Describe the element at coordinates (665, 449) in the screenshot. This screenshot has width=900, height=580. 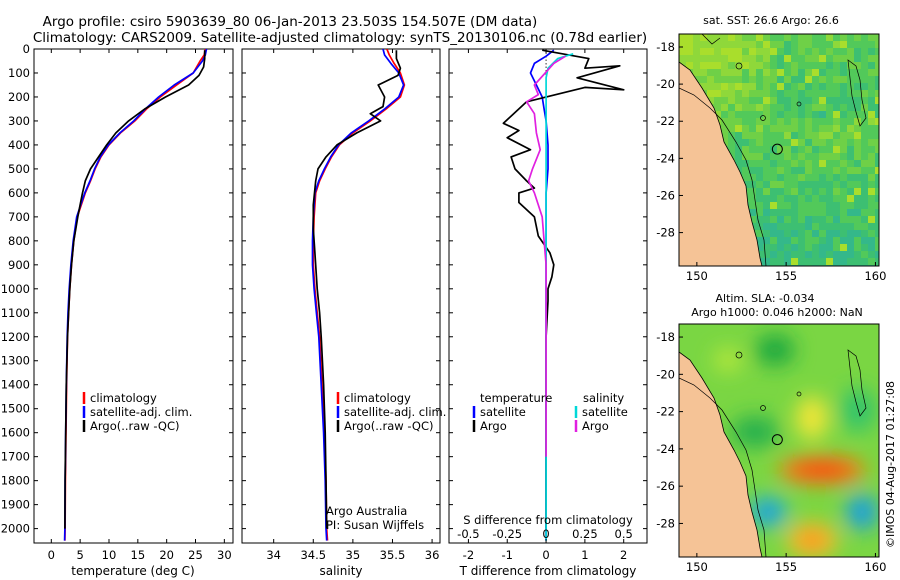
I see `map-y-tick-label: -24` at that location.